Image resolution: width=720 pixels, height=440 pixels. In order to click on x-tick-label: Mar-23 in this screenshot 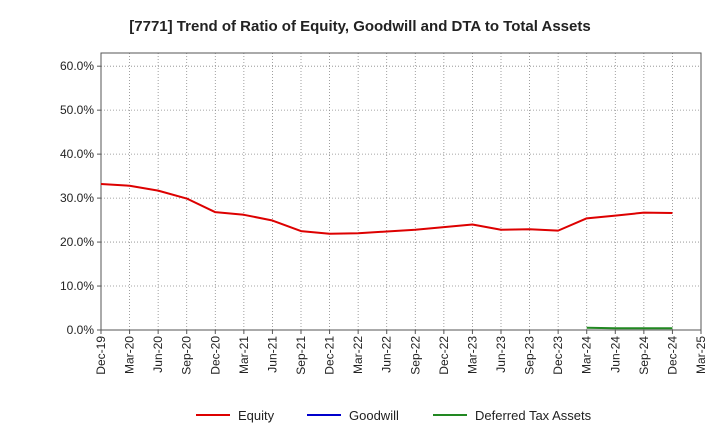, I will do `click(472, 355)`.